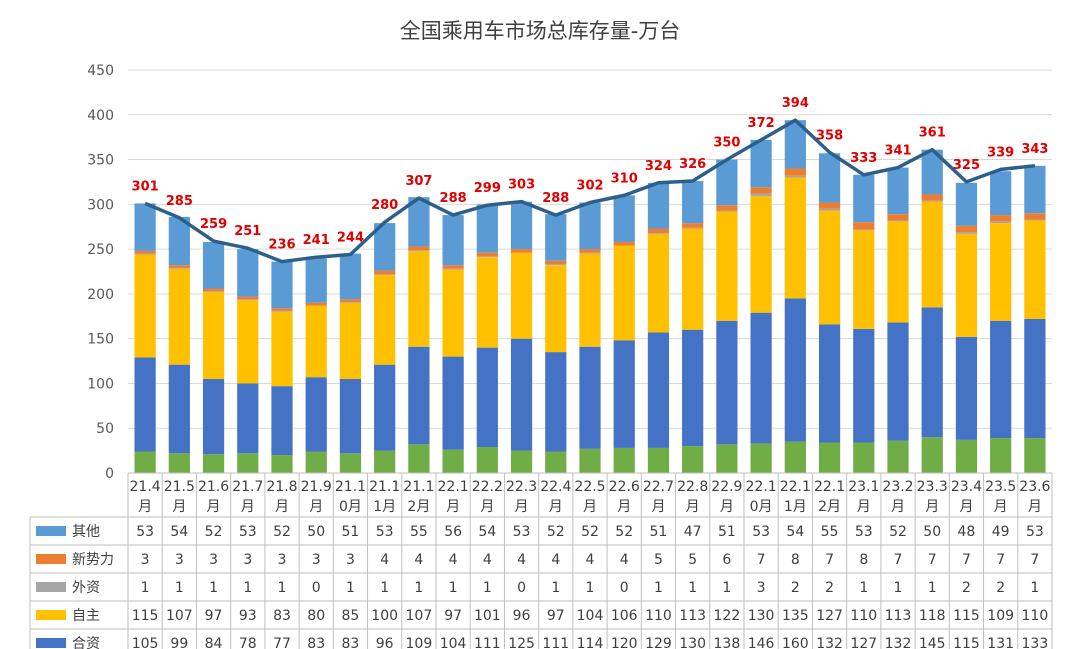 This screenshot has height=649, width=1080. What do you see at coordinates (795, 588) in the screenshot?
I see `table-cell: 2` at bounding box center [795, 588].